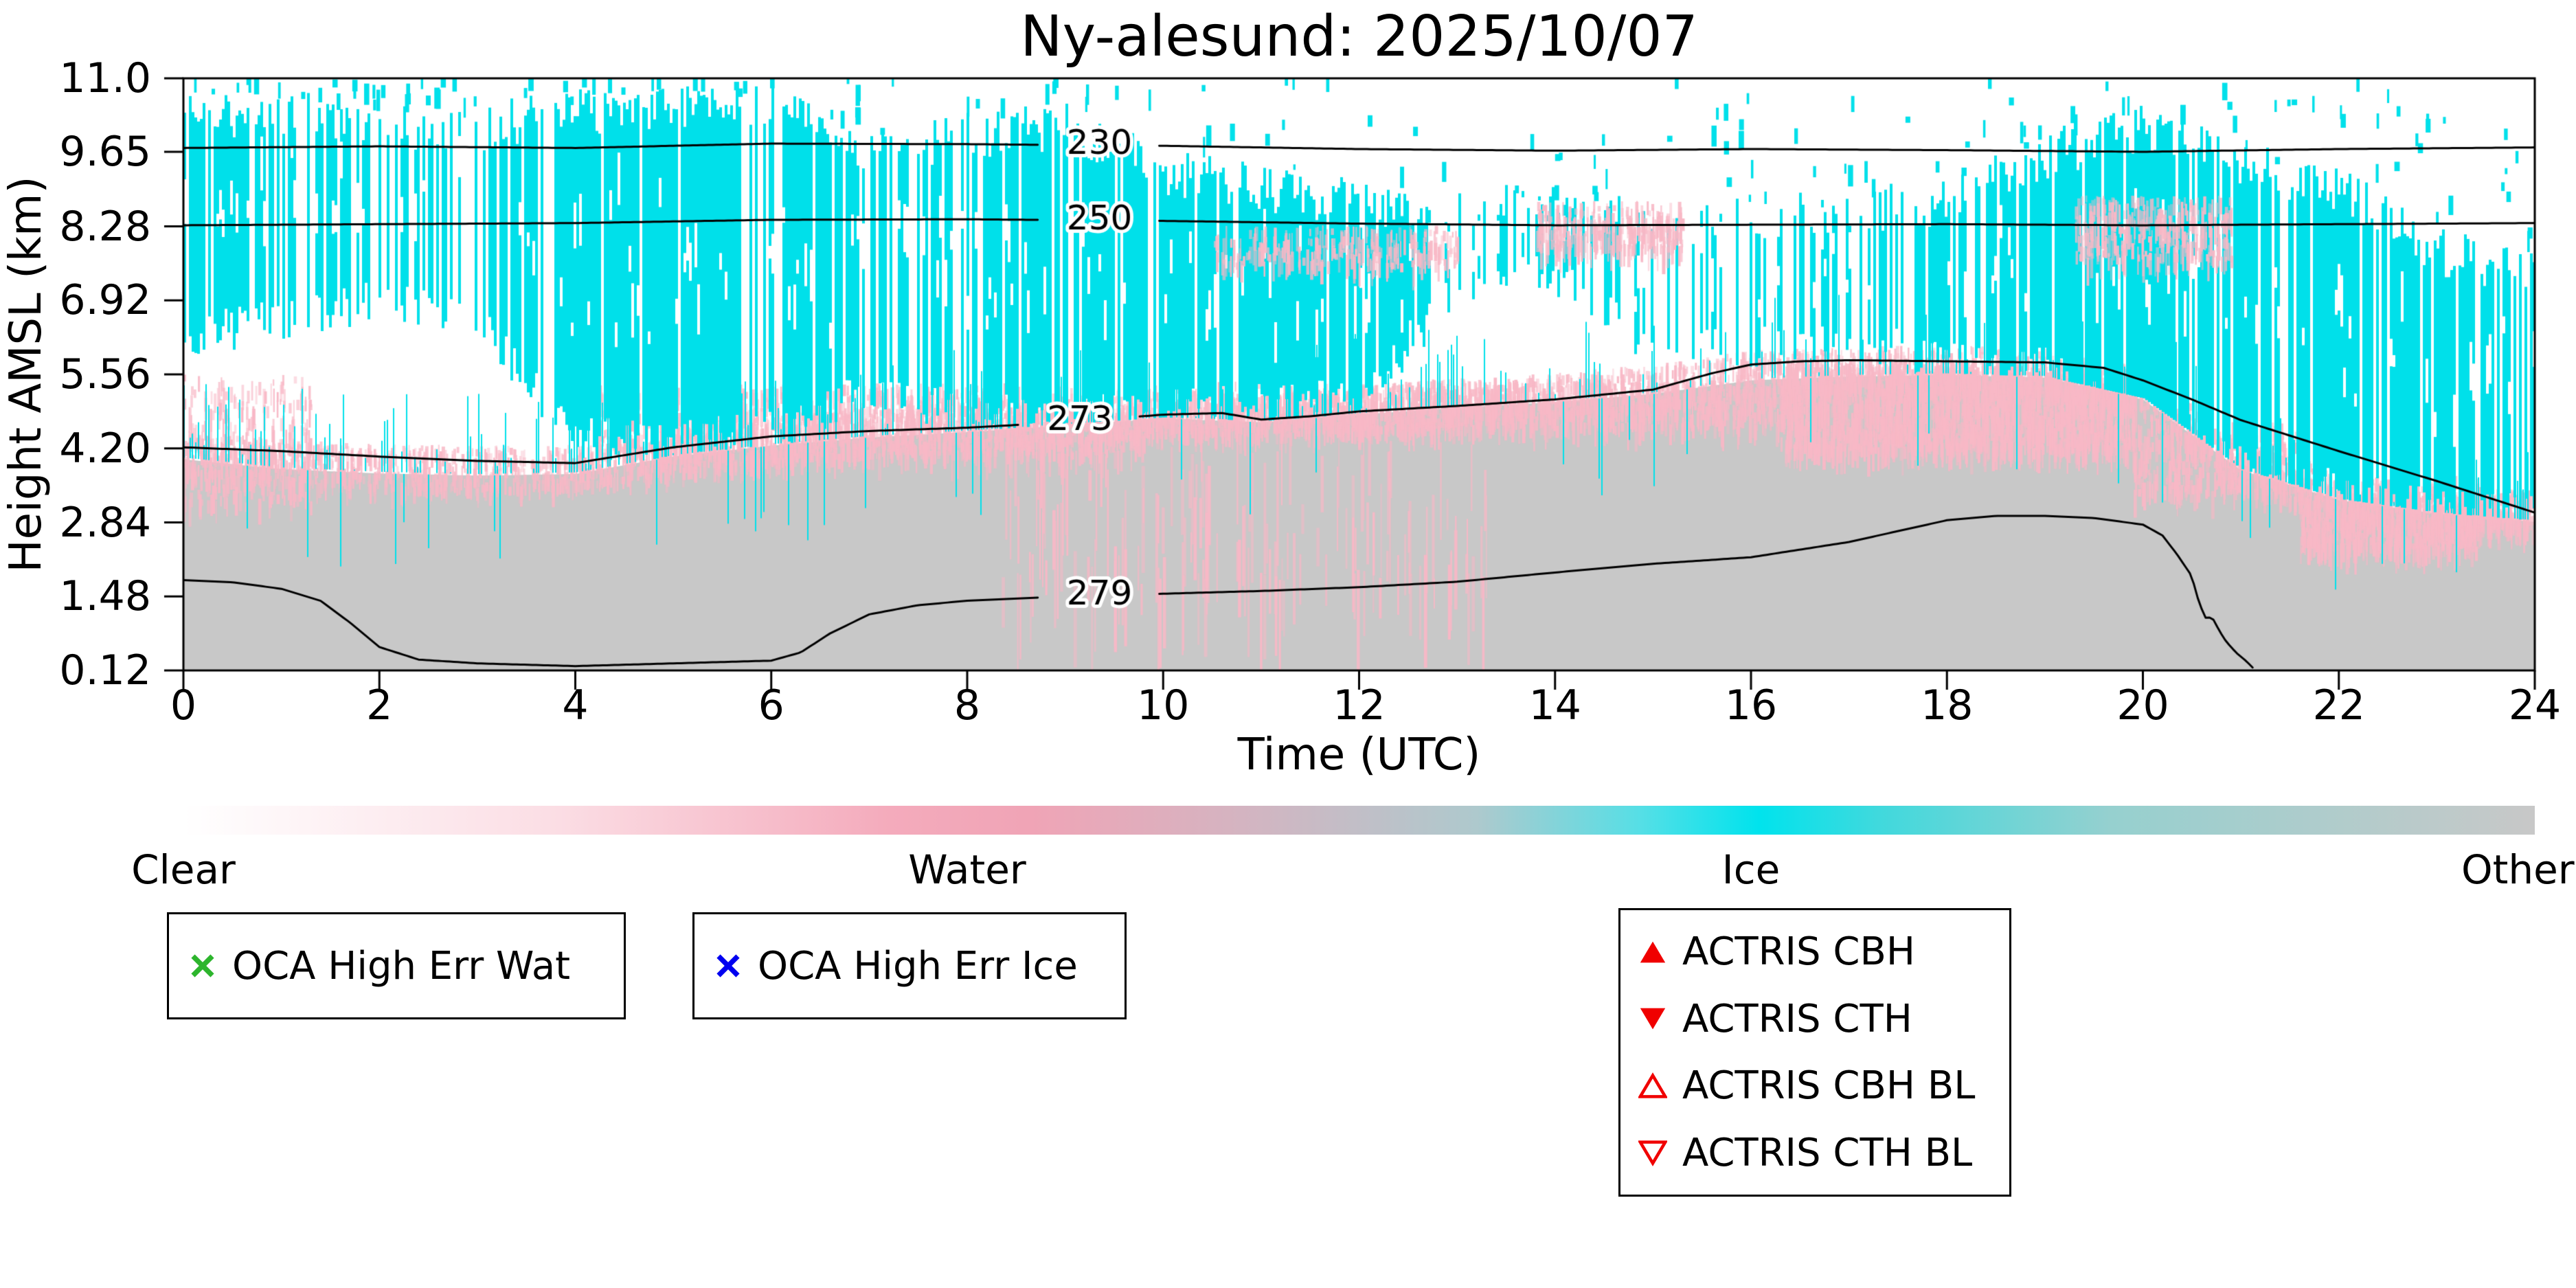 This screenshot has width=2576, height=1288. What do you see at coordinates (1652, 1018) in the screenshot?
I see `triangle-down-filled-icon` at bounding box center [1652, 1018].